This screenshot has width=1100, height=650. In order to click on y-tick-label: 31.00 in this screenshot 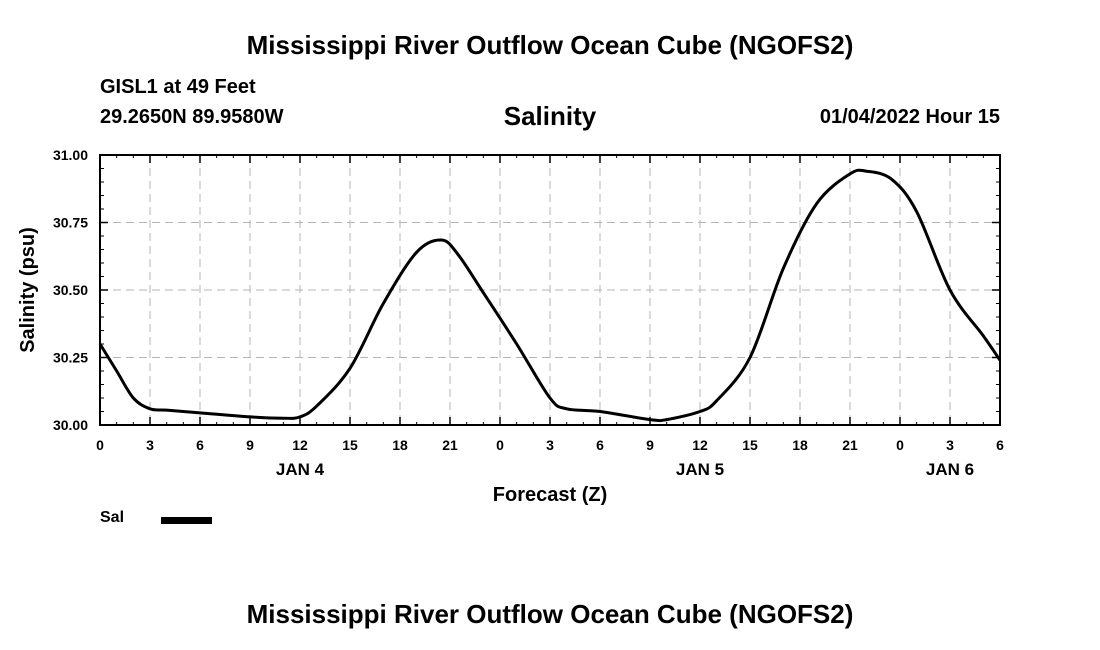, I will do `click(70, 155)`.